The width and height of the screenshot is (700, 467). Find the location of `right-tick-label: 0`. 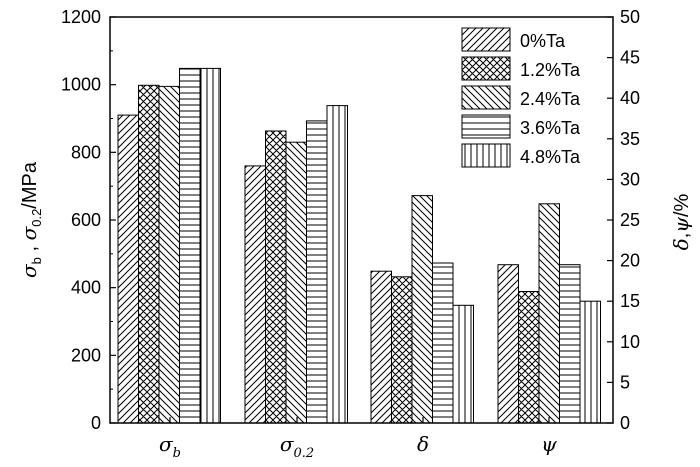

right-tick-label: 0 is located at coordinates (625, 423).